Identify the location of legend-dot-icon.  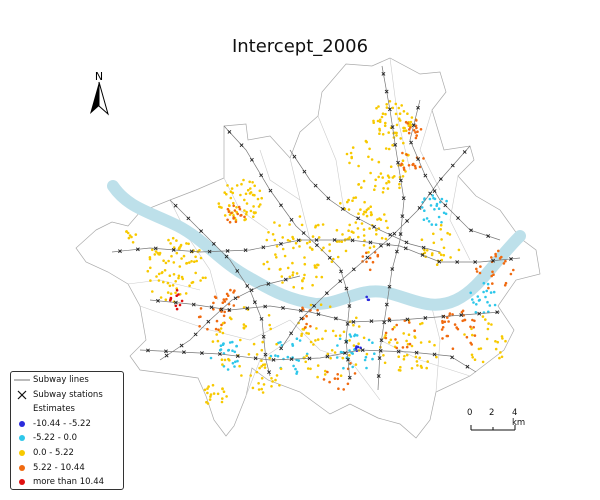
(22, 424).